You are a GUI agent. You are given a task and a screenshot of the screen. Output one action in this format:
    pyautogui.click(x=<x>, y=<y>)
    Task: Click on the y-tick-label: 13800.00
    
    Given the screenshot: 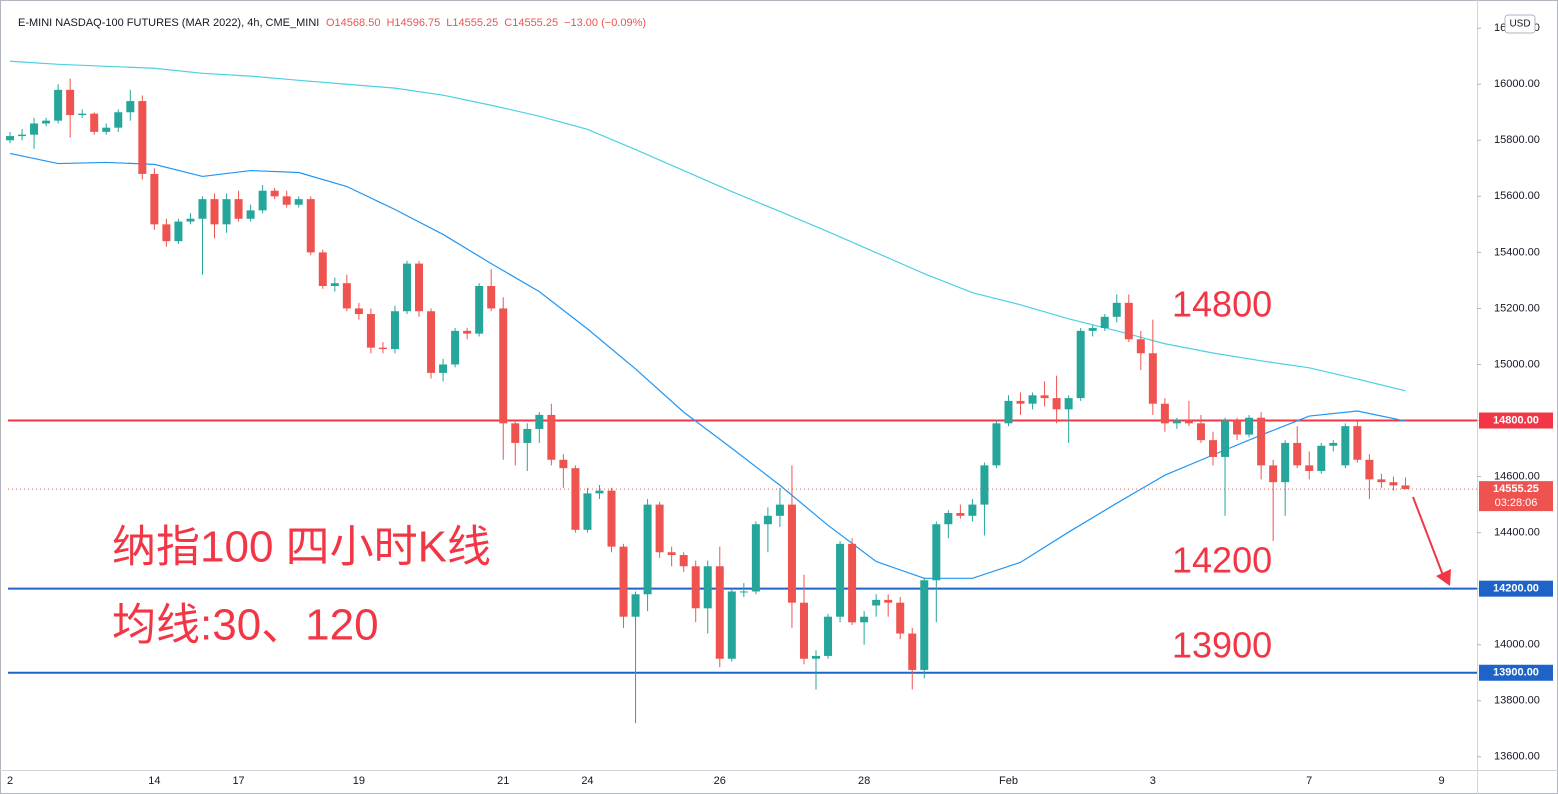 What is the action you would take?
    pyautogui.click(x=1517, y=701)
    